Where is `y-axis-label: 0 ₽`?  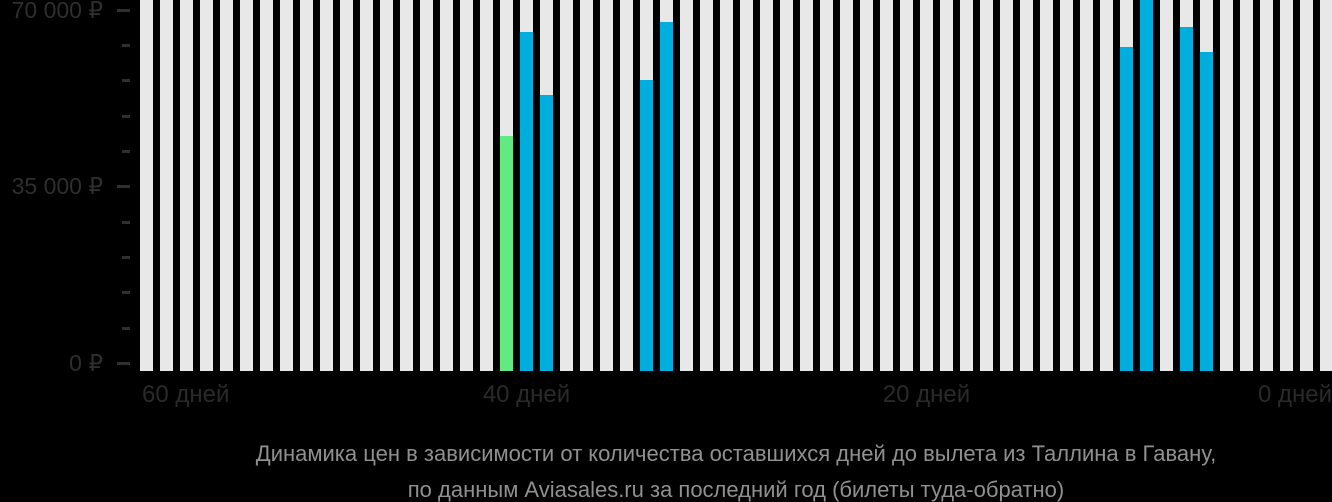
y-axis-label: 0 ₽ is located at coordinates (86, 363).